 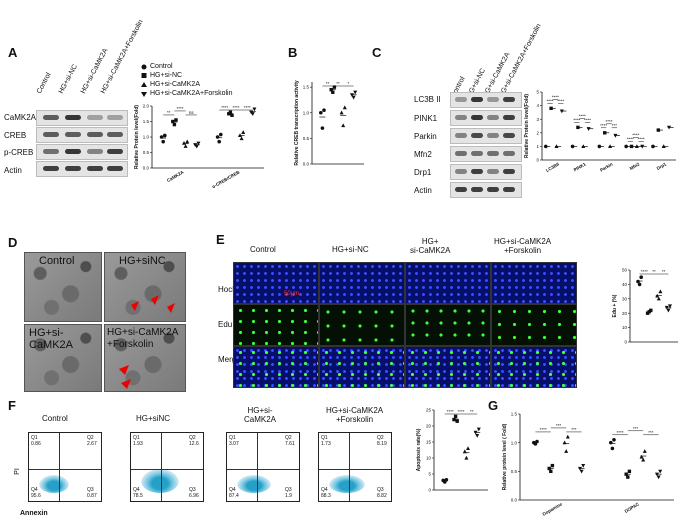 What do you see at coordinates (138, 444) in the screenshot?
I see `q1-value: 1.93` at bounding box center [138, 444].